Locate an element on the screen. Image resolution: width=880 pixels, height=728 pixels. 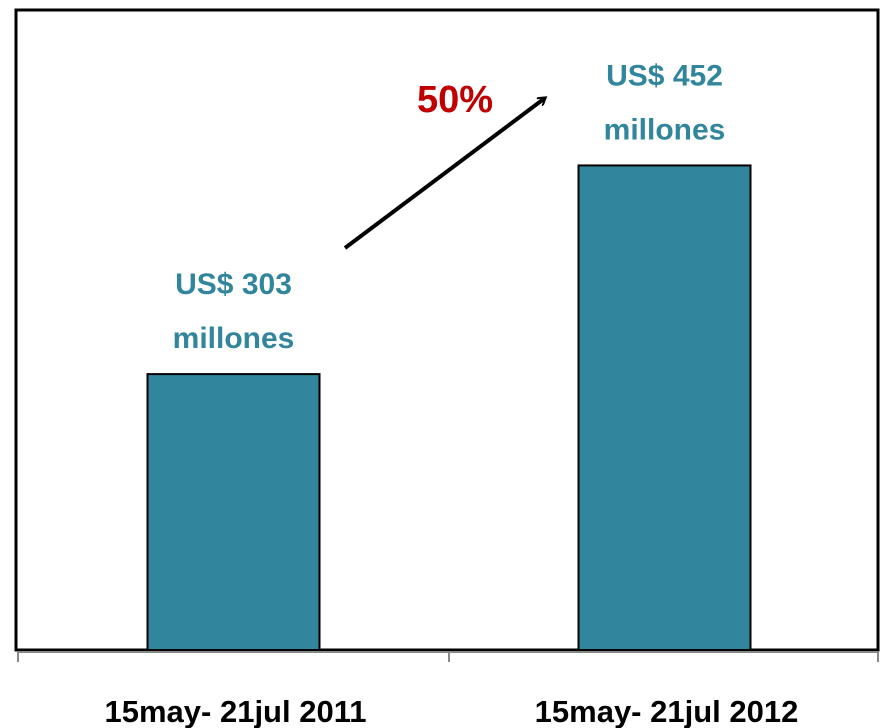
growth-arrow is located at coordinates (444, 174).